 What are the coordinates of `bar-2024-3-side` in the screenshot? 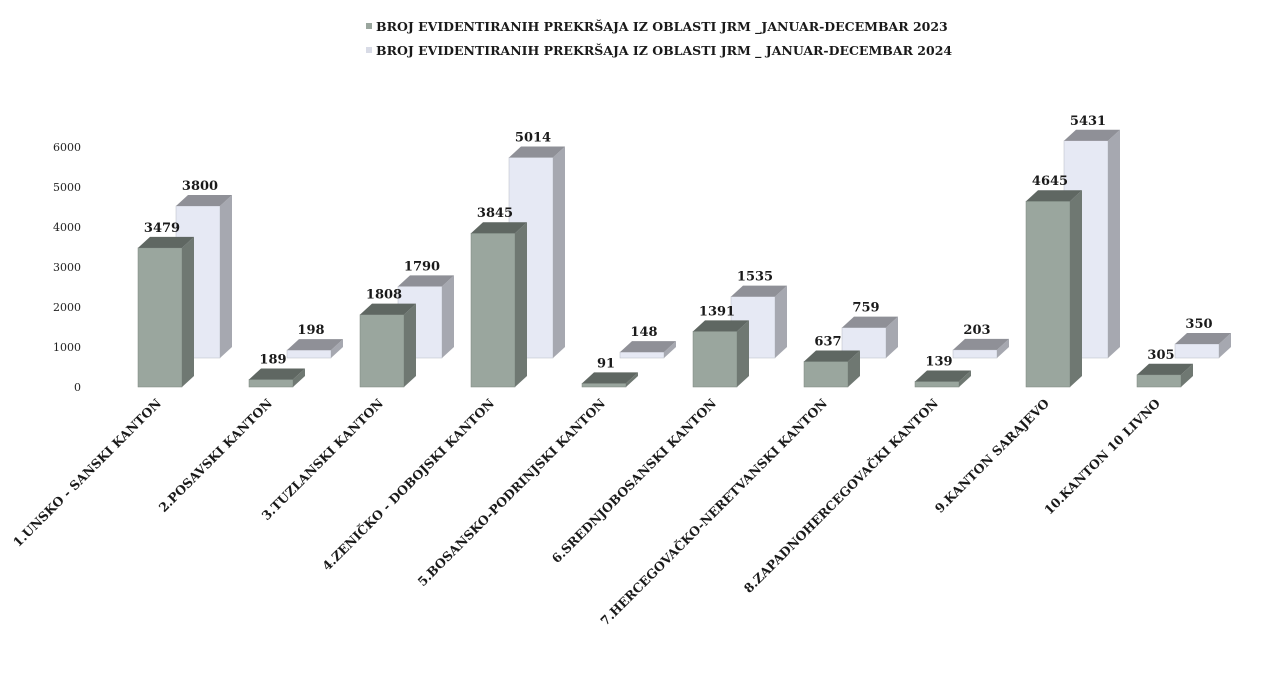 It's located at (448, 316).